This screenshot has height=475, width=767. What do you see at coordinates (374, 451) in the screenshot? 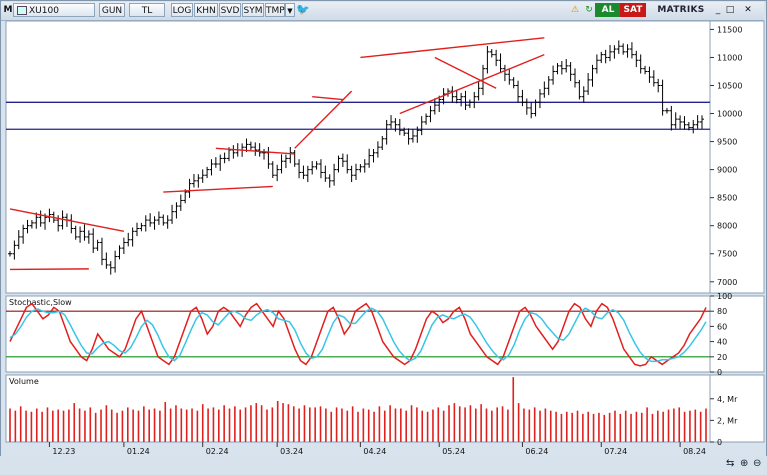
I see `x-tick-label: 04.24` at bounding box center [374, 451].